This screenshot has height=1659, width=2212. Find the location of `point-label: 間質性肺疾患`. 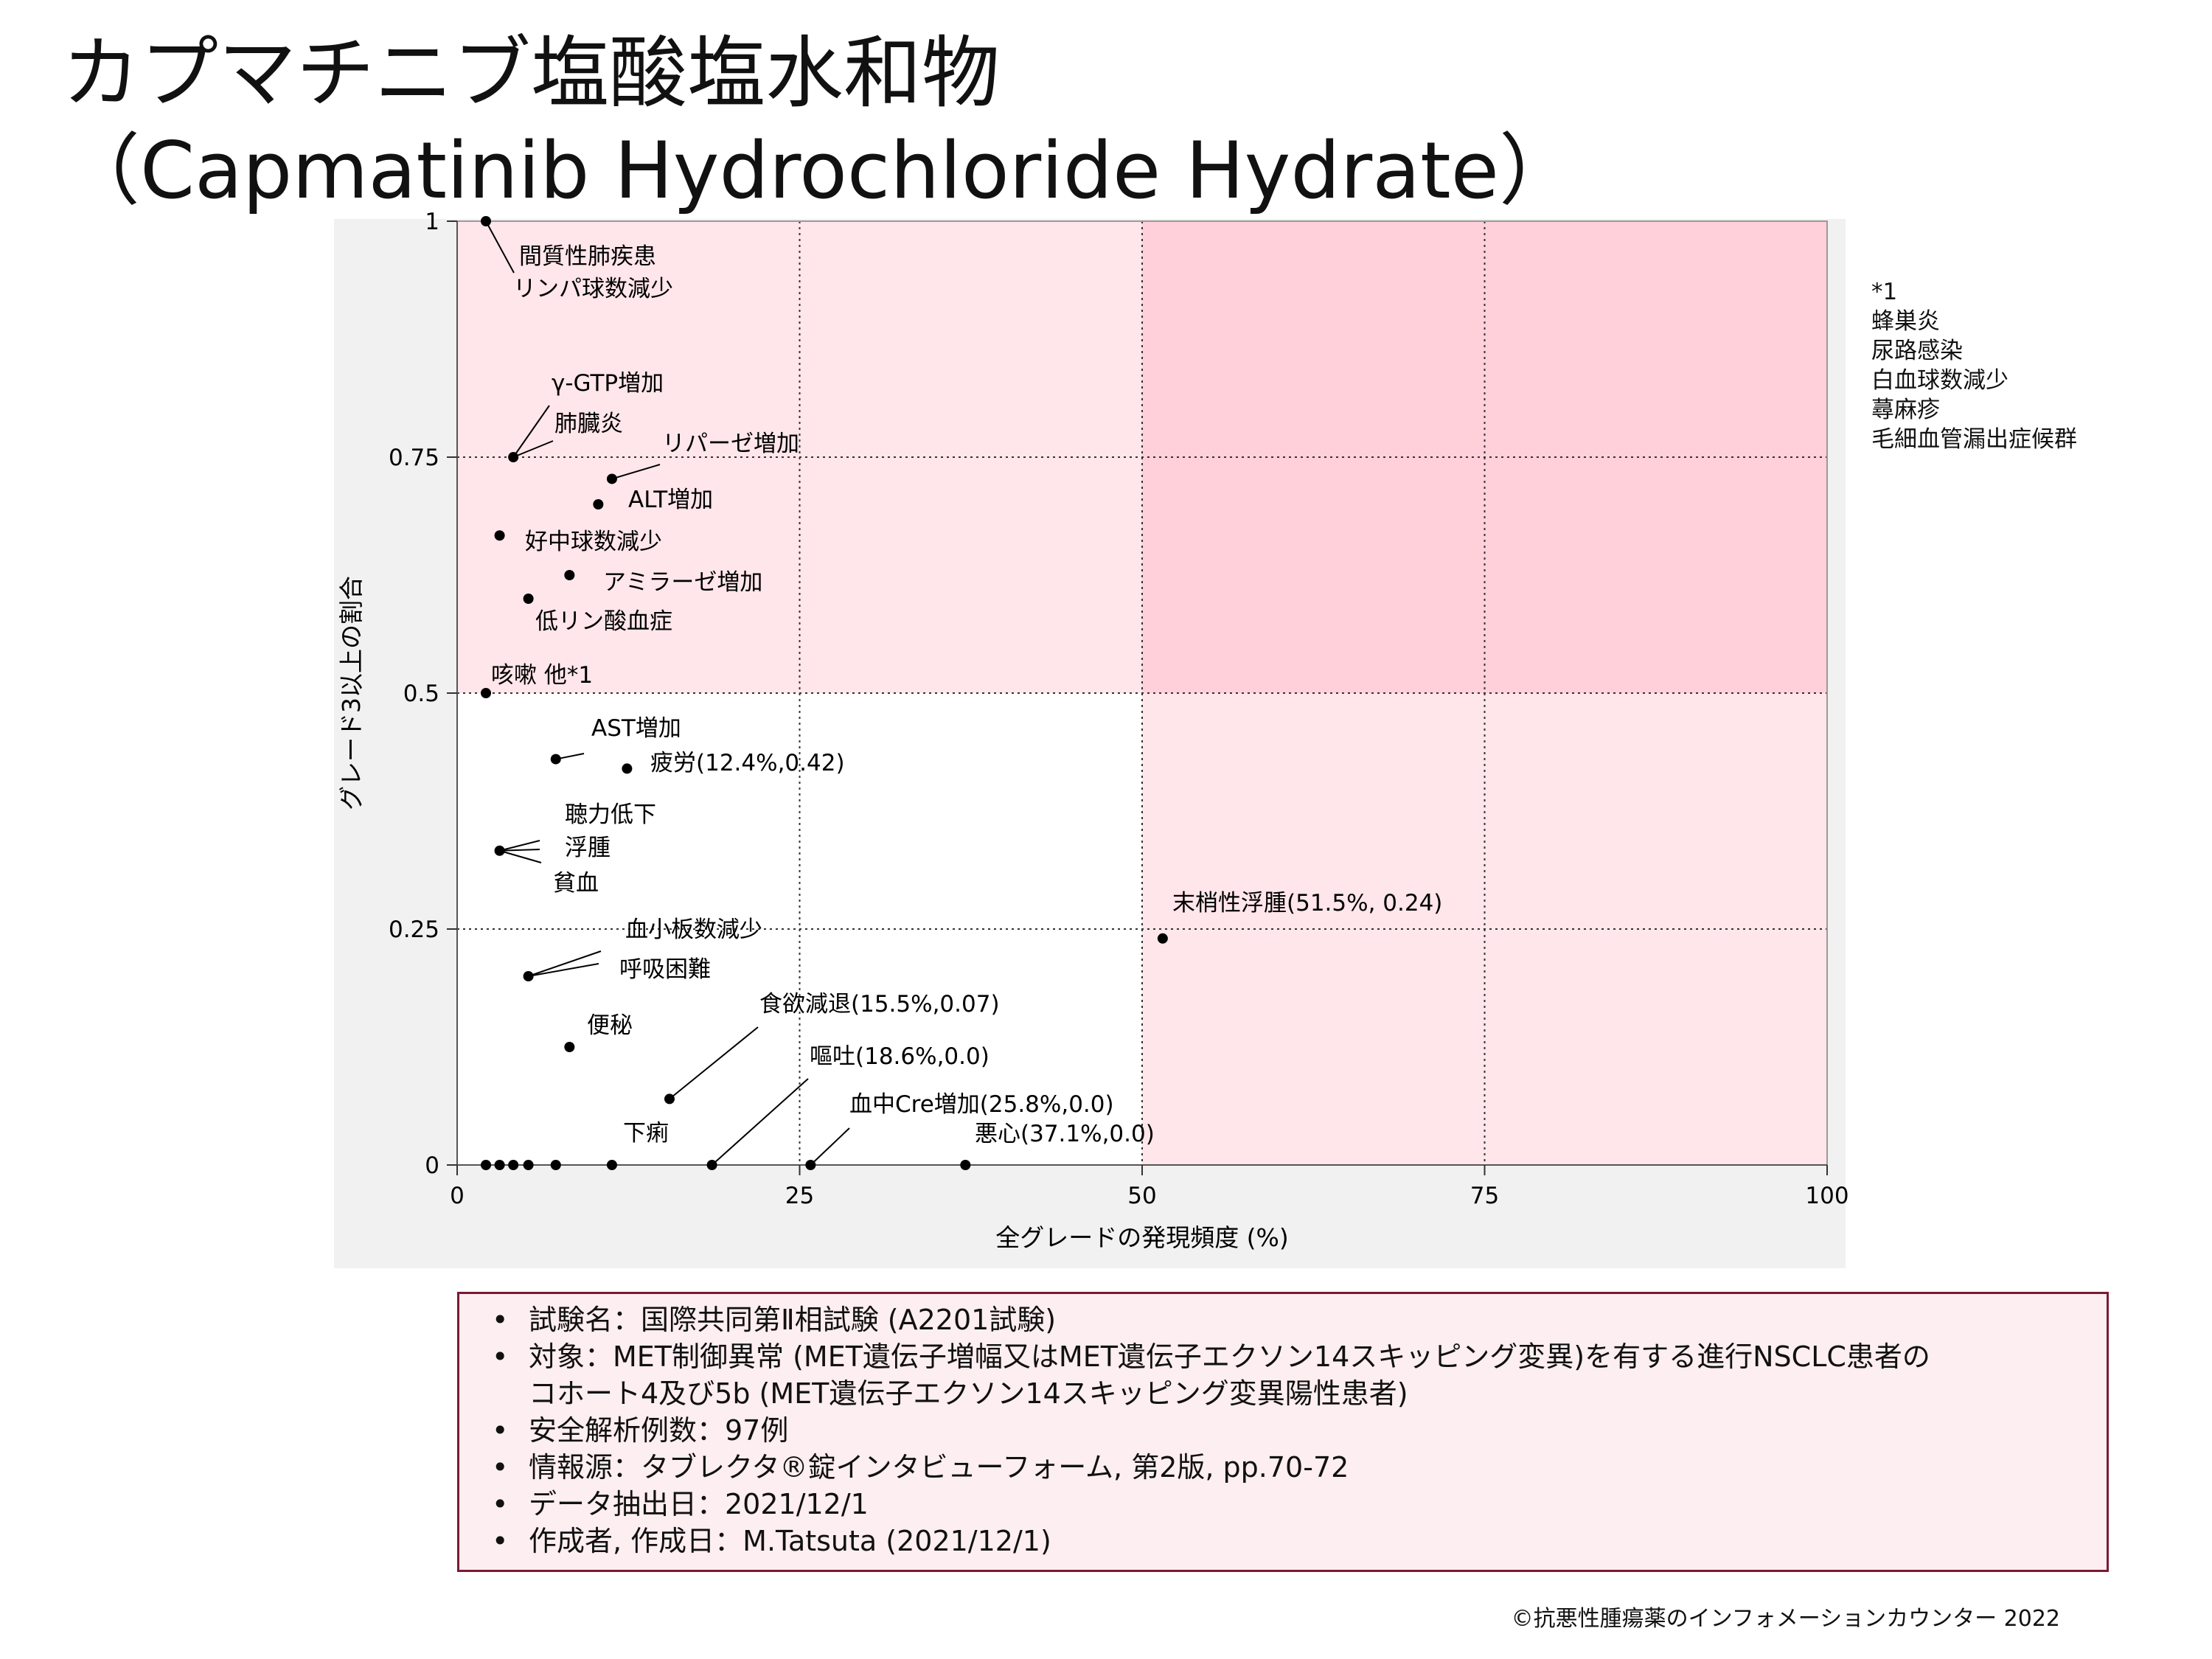

point-label: 間質性肺疾患 is located at coordinates (587, 256).